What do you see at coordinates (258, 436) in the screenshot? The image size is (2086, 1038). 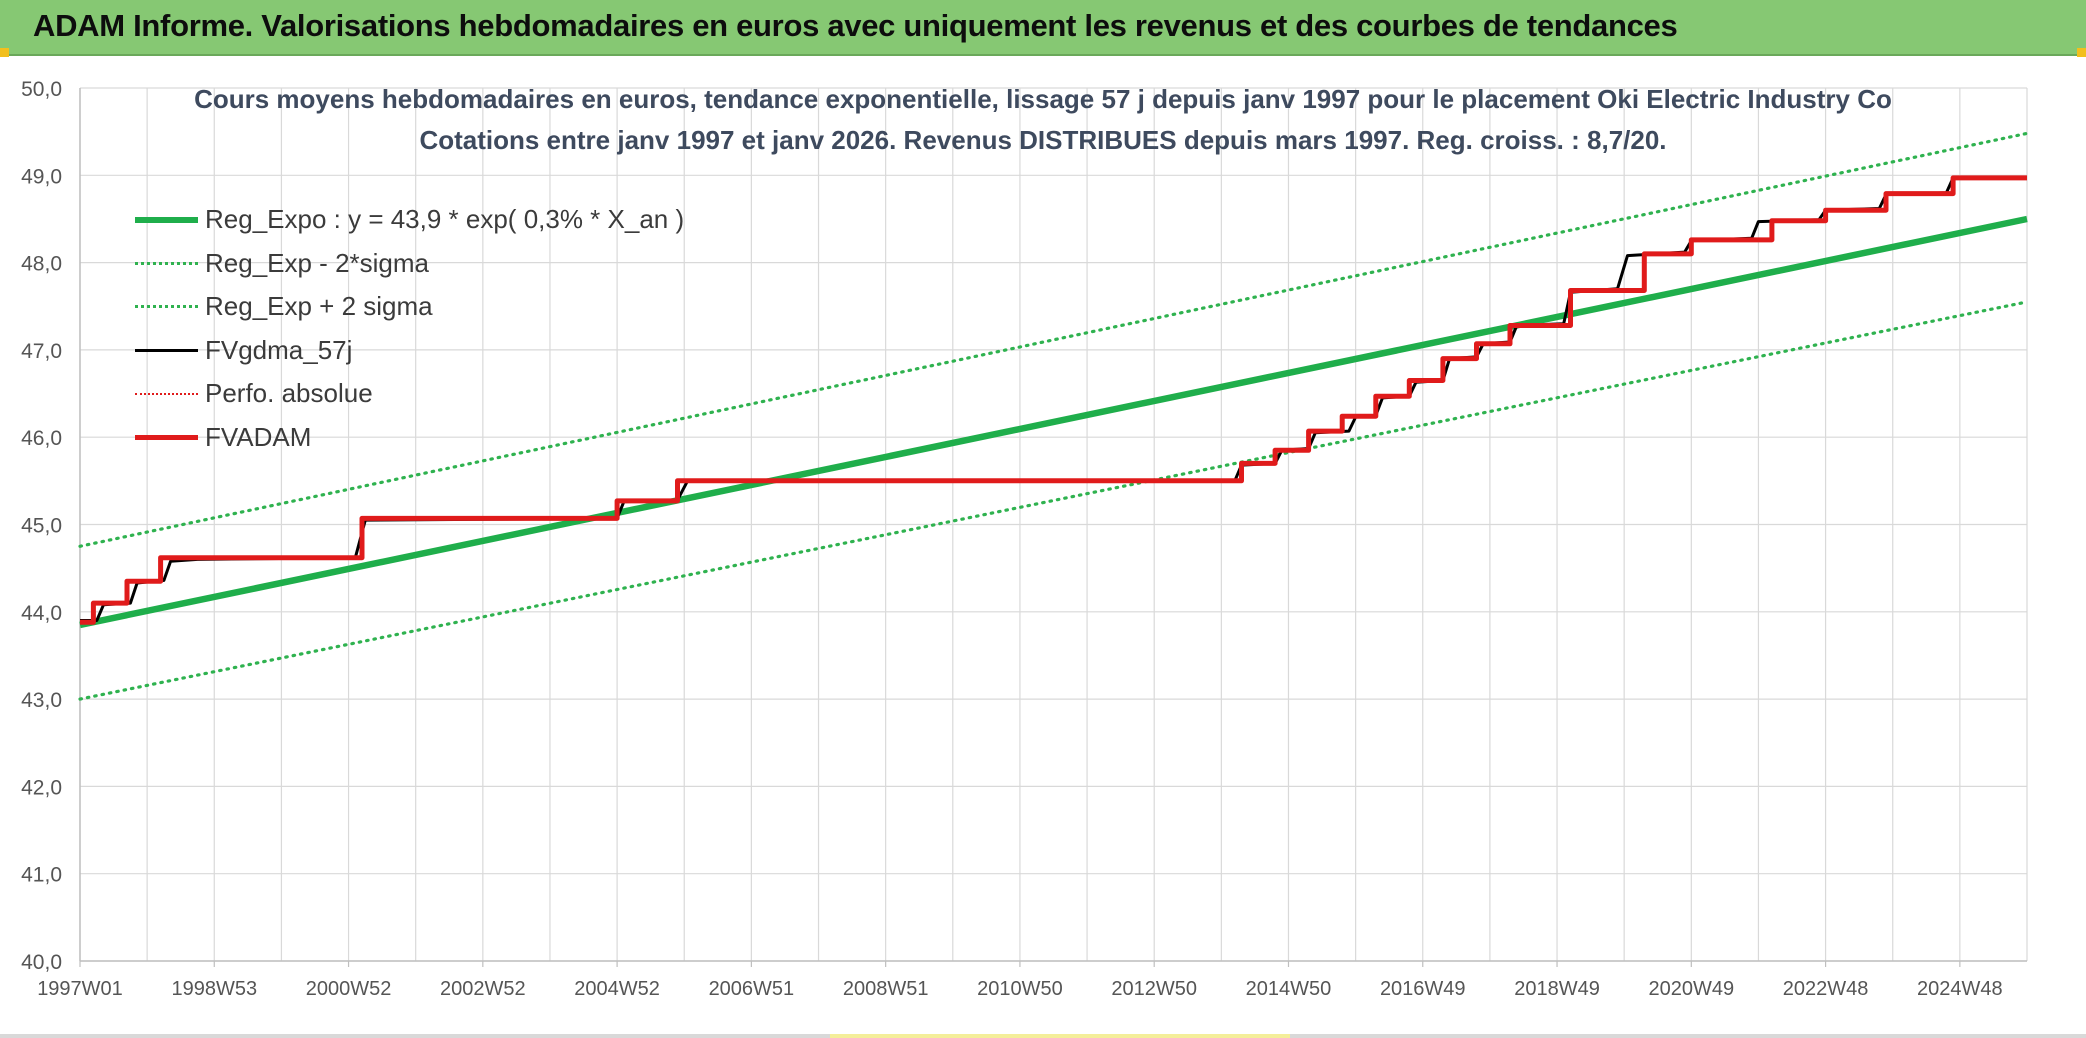 I see `legend-label-fvadam: FVADAM` at bounding box center [258, 436].